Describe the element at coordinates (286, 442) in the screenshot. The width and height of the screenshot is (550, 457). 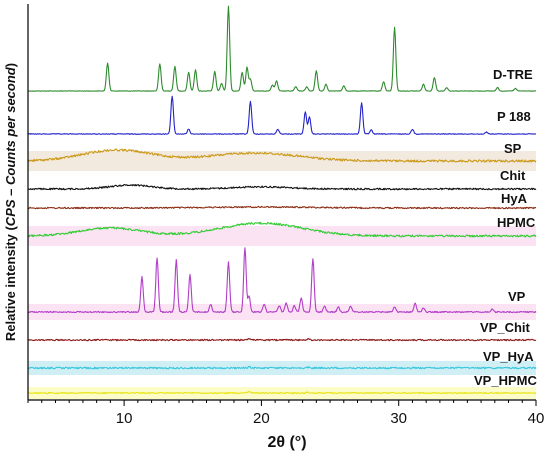
I see `x-axis-label: 2θ (°)` at that location.